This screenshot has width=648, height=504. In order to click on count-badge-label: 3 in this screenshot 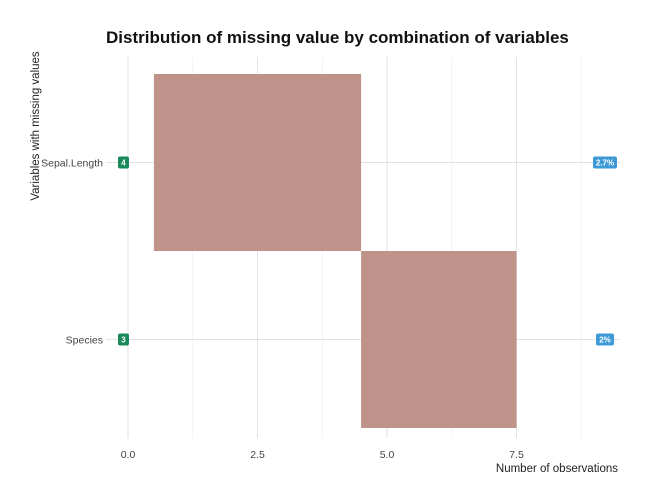, I will do `click(123, 340)`.